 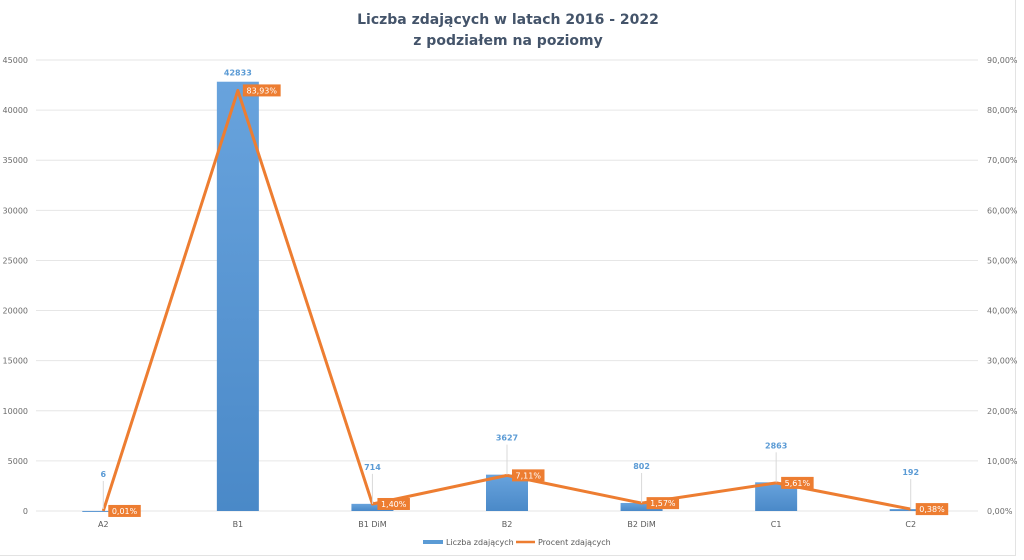 What do you see at coordinates (1000, 511) in the screenshot?
I see `y-right-tick-label: 0,00%` at bounding box center [1000, 511].